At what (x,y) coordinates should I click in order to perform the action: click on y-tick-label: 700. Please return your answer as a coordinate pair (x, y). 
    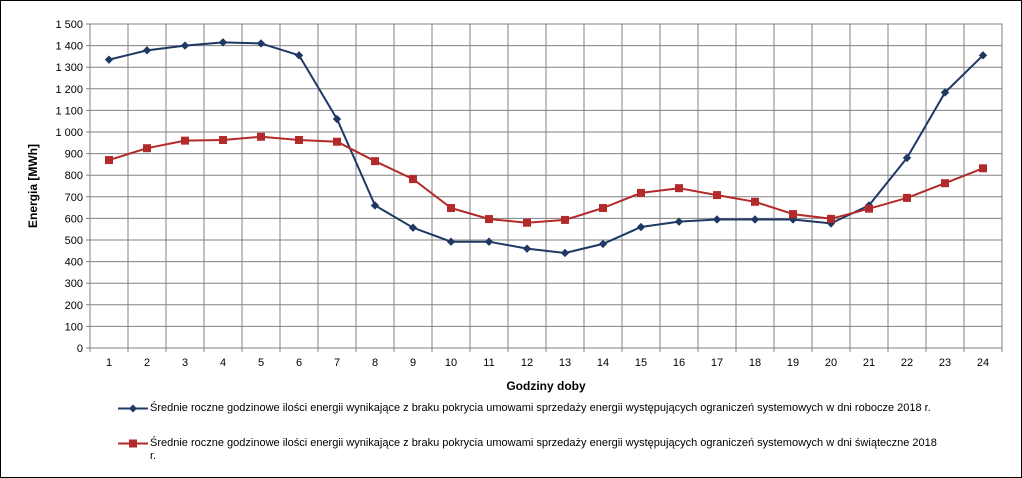
    Looking at the image, I should click on (74, 198).